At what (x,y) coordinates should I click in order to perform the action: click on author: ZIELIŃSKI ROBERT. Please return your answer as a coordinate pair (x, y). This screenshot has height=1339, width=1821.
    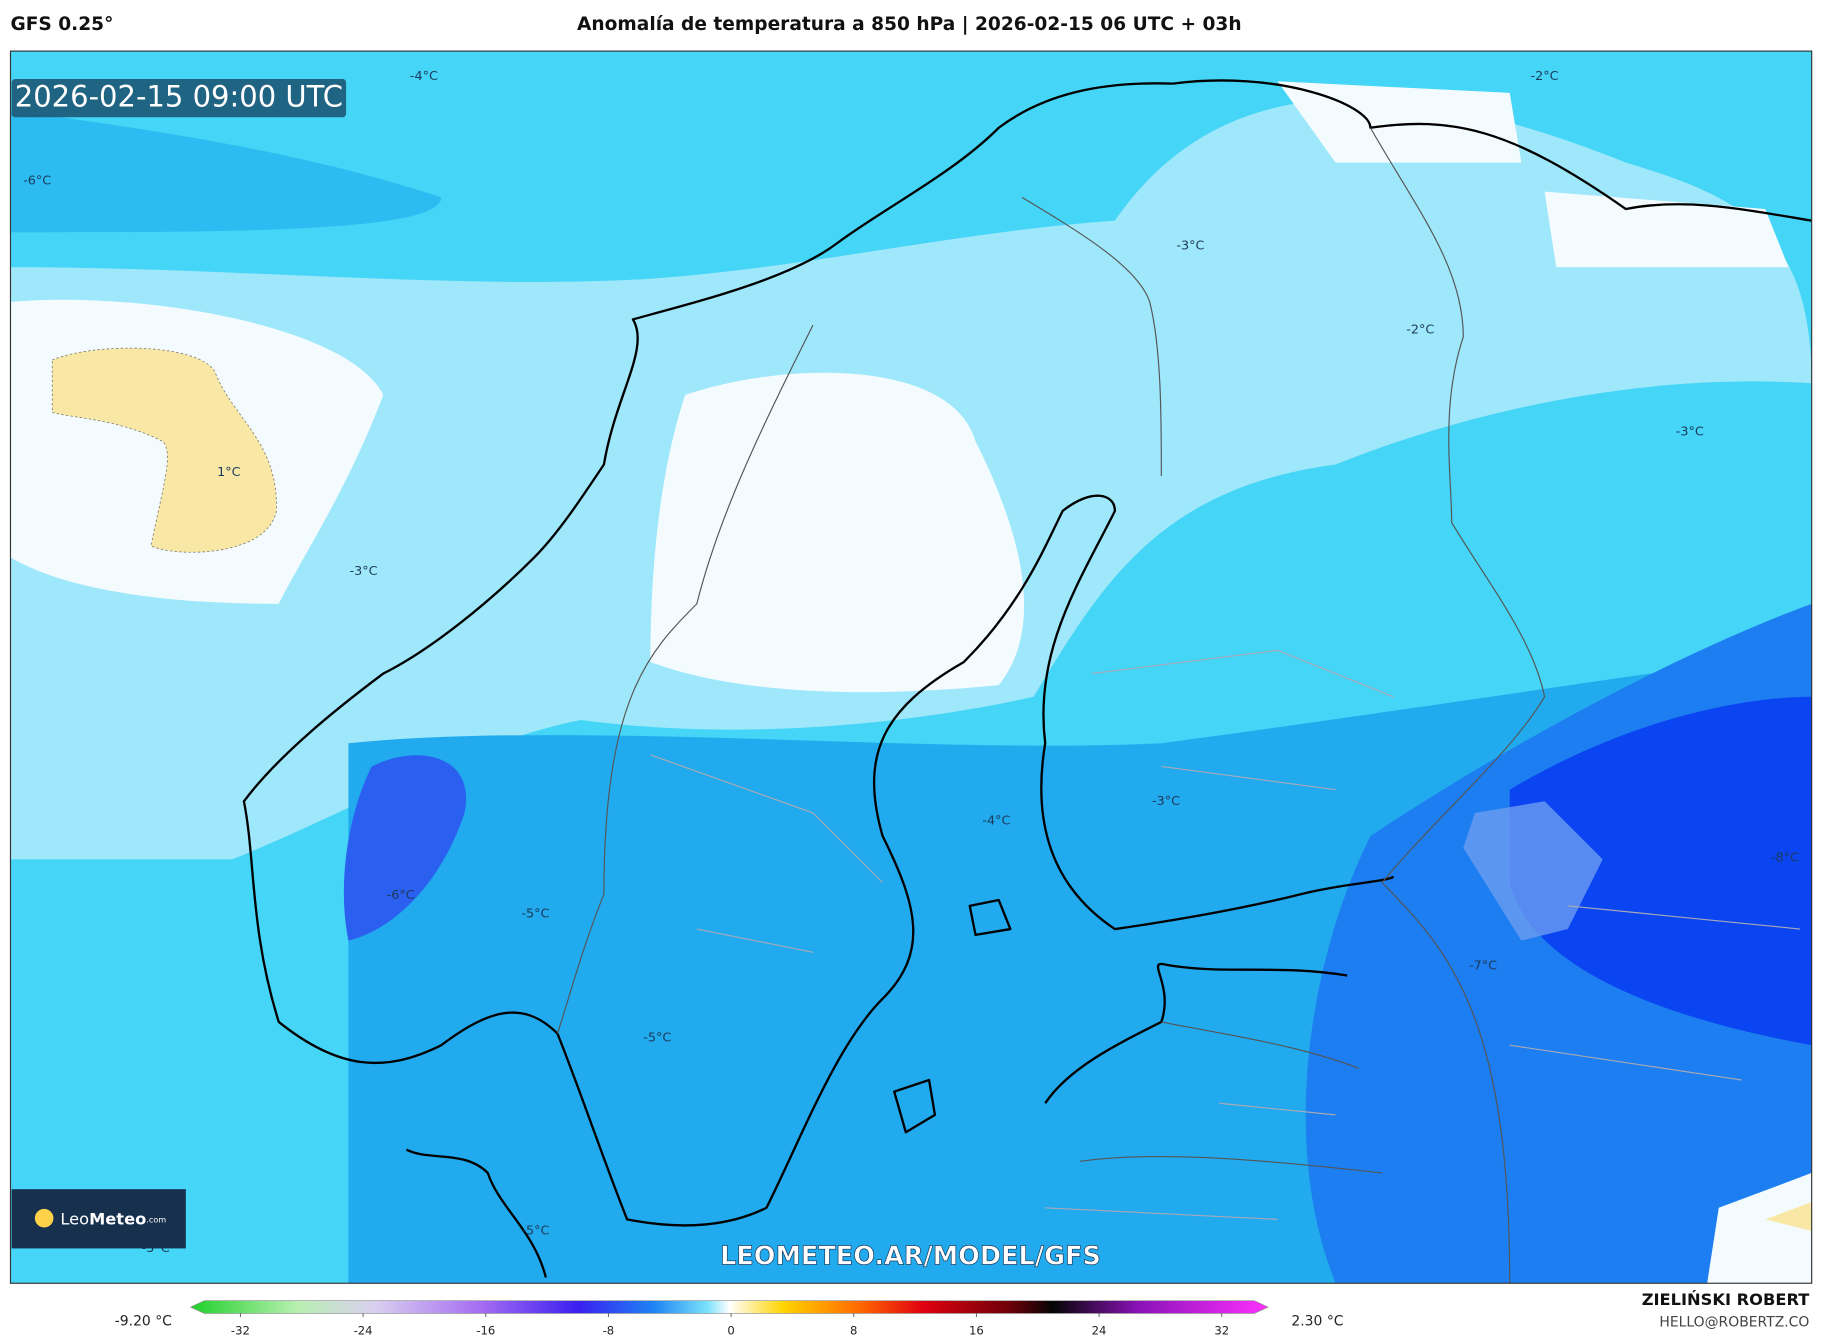
    Looking at the image, I should click on (1726, 1299).